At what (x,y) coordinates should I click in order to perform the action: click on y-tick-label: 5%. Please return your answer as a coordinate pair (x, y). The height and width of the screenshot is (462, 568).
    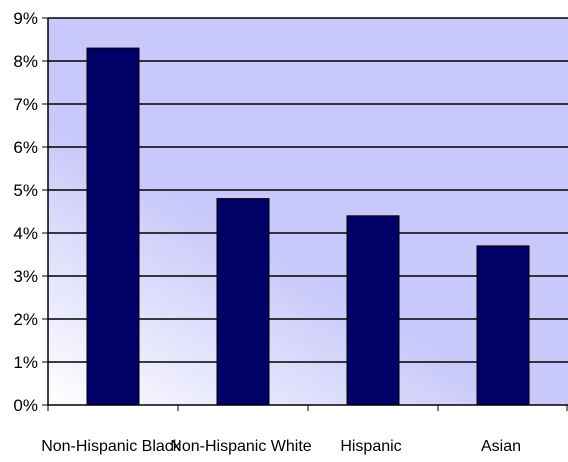
    Looking at the image, I should click on (25, 190).